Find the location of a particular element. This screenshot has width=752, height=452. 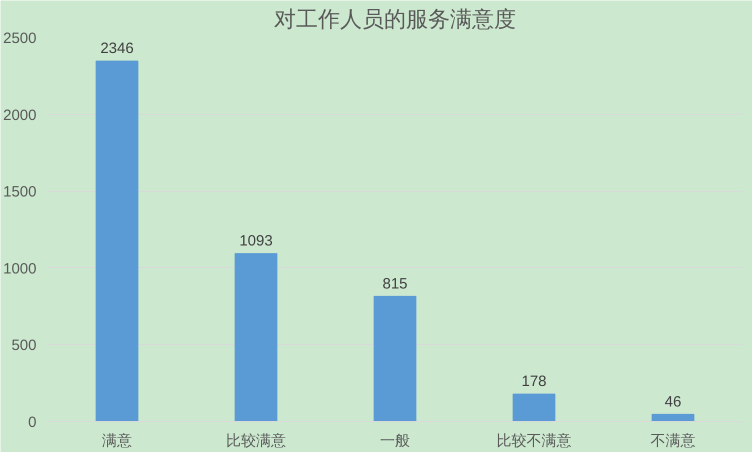

y-tick-label: 2500 is located at coordinates (20, 38).